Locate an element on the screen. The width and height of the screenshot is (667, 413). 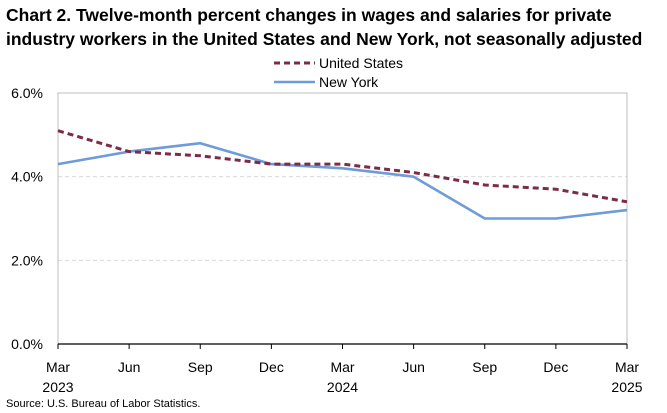
legend: United States New York is located at coordinates (338, 72).